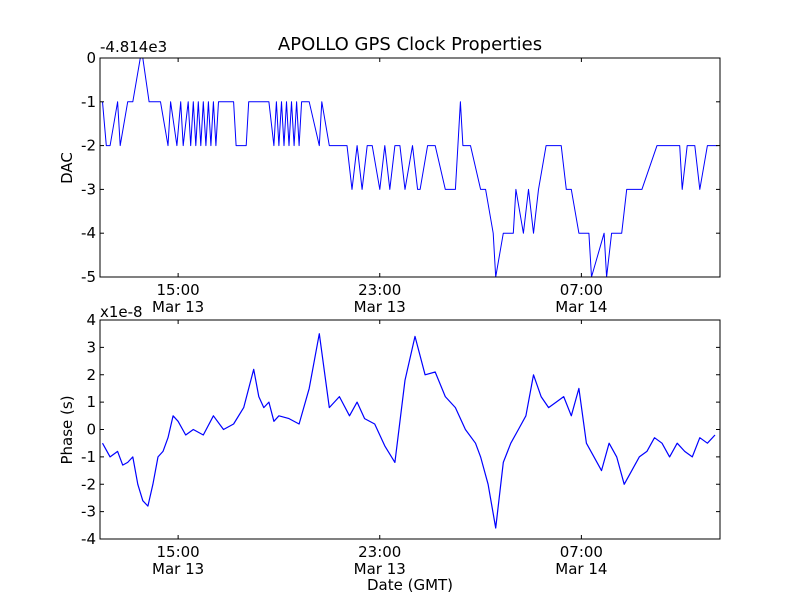  Describe the element at coordinates (133, 47) in the screenshot. I see `top-y-offset-label: -4.814e3` at that location.